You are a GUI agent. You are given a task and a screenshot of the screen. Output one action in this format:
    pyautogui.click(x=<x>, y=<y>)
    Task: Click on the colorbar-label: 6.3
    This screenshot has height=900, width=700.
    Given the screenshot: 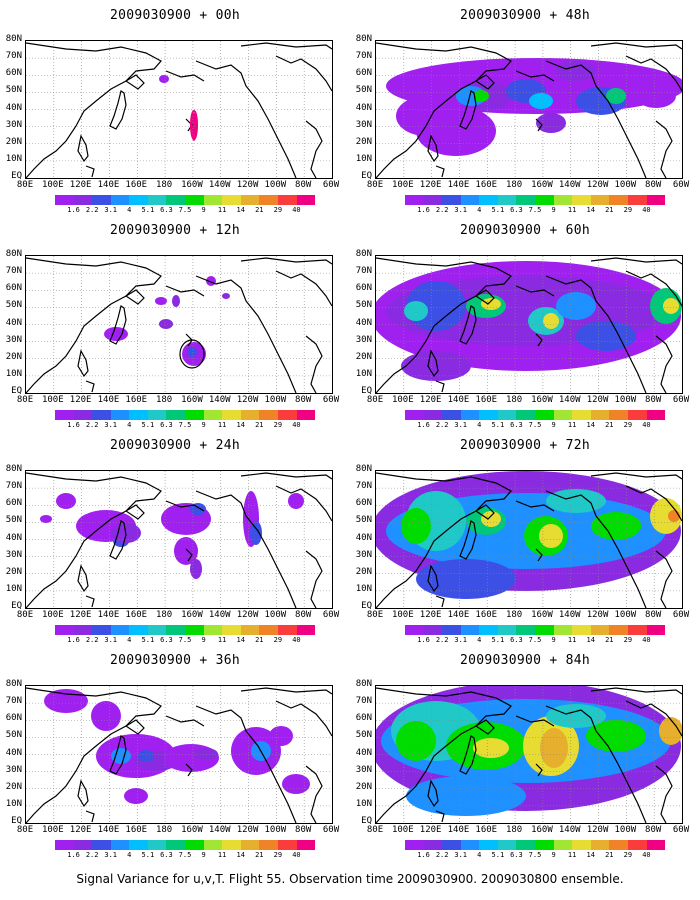 What is the action you would take?
    pyautogui.click(x=516, y=210)
    